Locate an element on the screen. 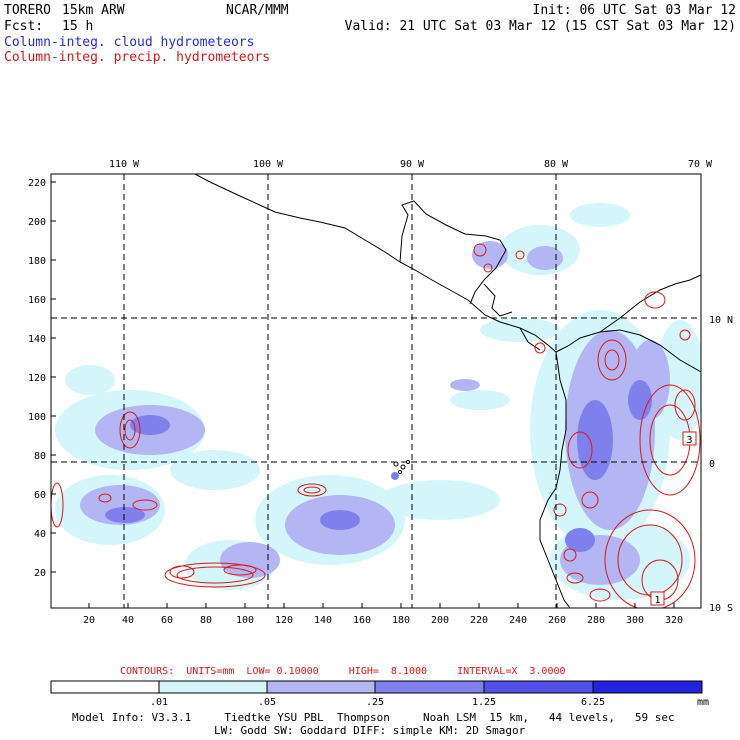 Image resolution: width=740 pixels, height=740 pixels. high-value: 3 is located at coordinates (689, 440).